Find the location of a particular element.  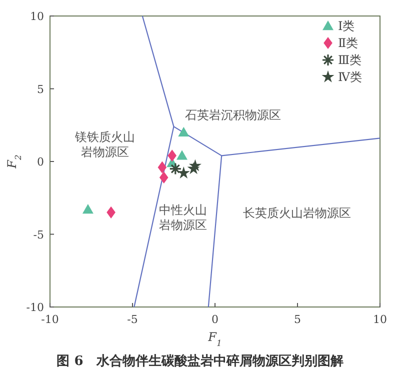

x-tick-label: 0 is located at coordinates (215, 319).